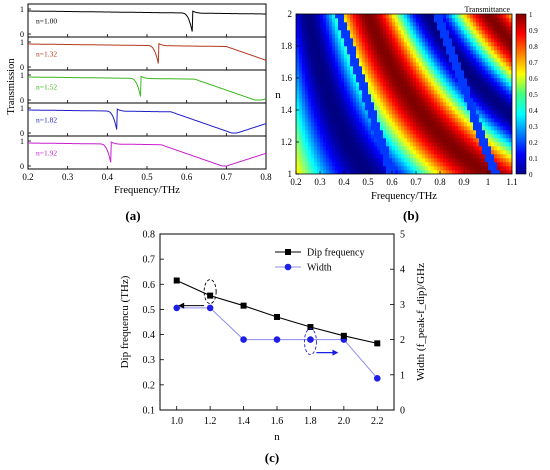 The width and height of the screenshot is (550, 470). What do you see at coordinates (147, 190) in the screenshot?
I see `x-axis-label: Frequency/THz` at bounding box center [147, 190].